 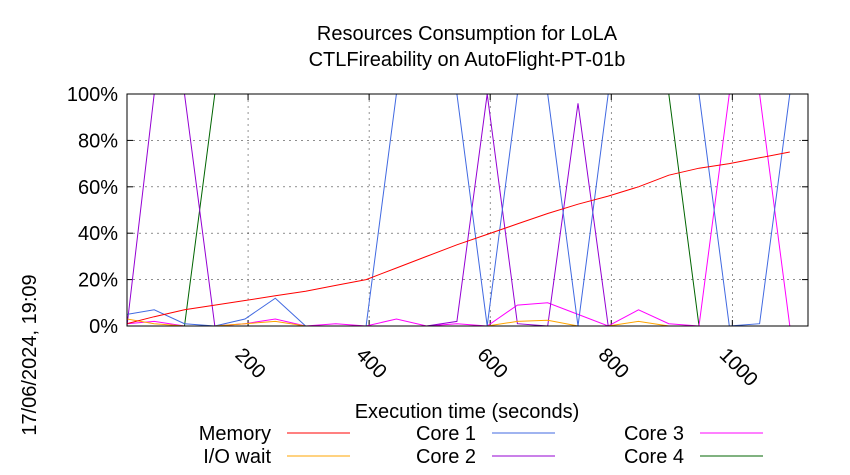 What do you see at coordinates (738, 367) in the screenshot?
I see `x-tick-label: 1000` at bounding box center [738, 367].